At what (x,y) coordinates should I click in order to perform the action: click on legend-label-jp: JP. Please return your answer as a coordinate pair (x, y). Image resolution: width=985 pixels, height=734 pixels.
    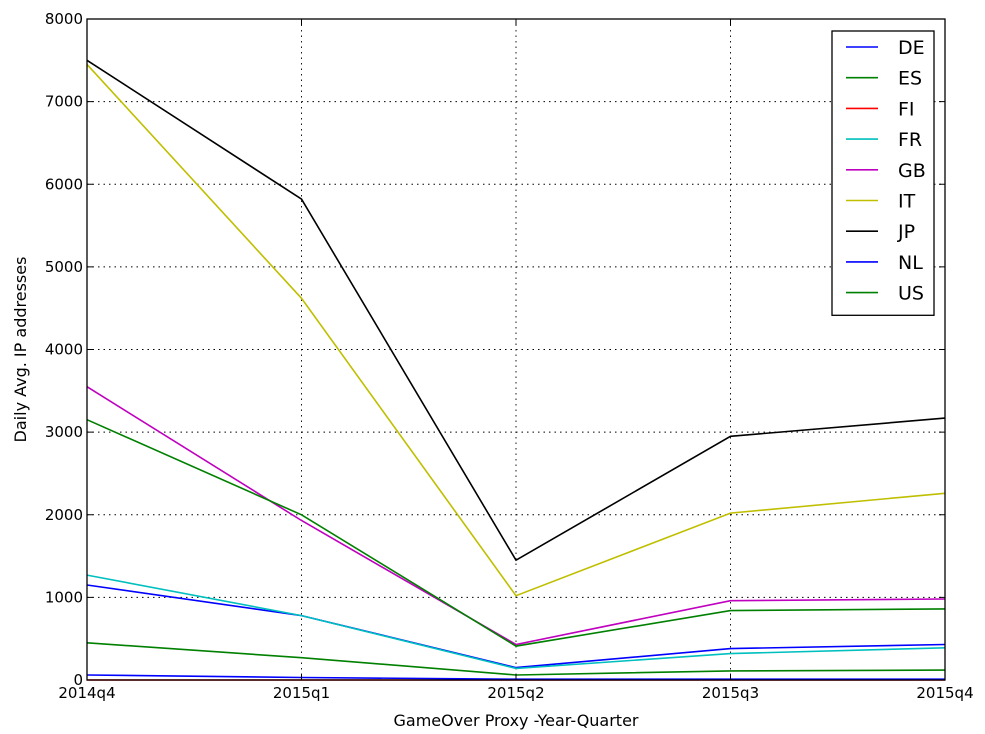
    Looking at the image, I should click on (906, 232).